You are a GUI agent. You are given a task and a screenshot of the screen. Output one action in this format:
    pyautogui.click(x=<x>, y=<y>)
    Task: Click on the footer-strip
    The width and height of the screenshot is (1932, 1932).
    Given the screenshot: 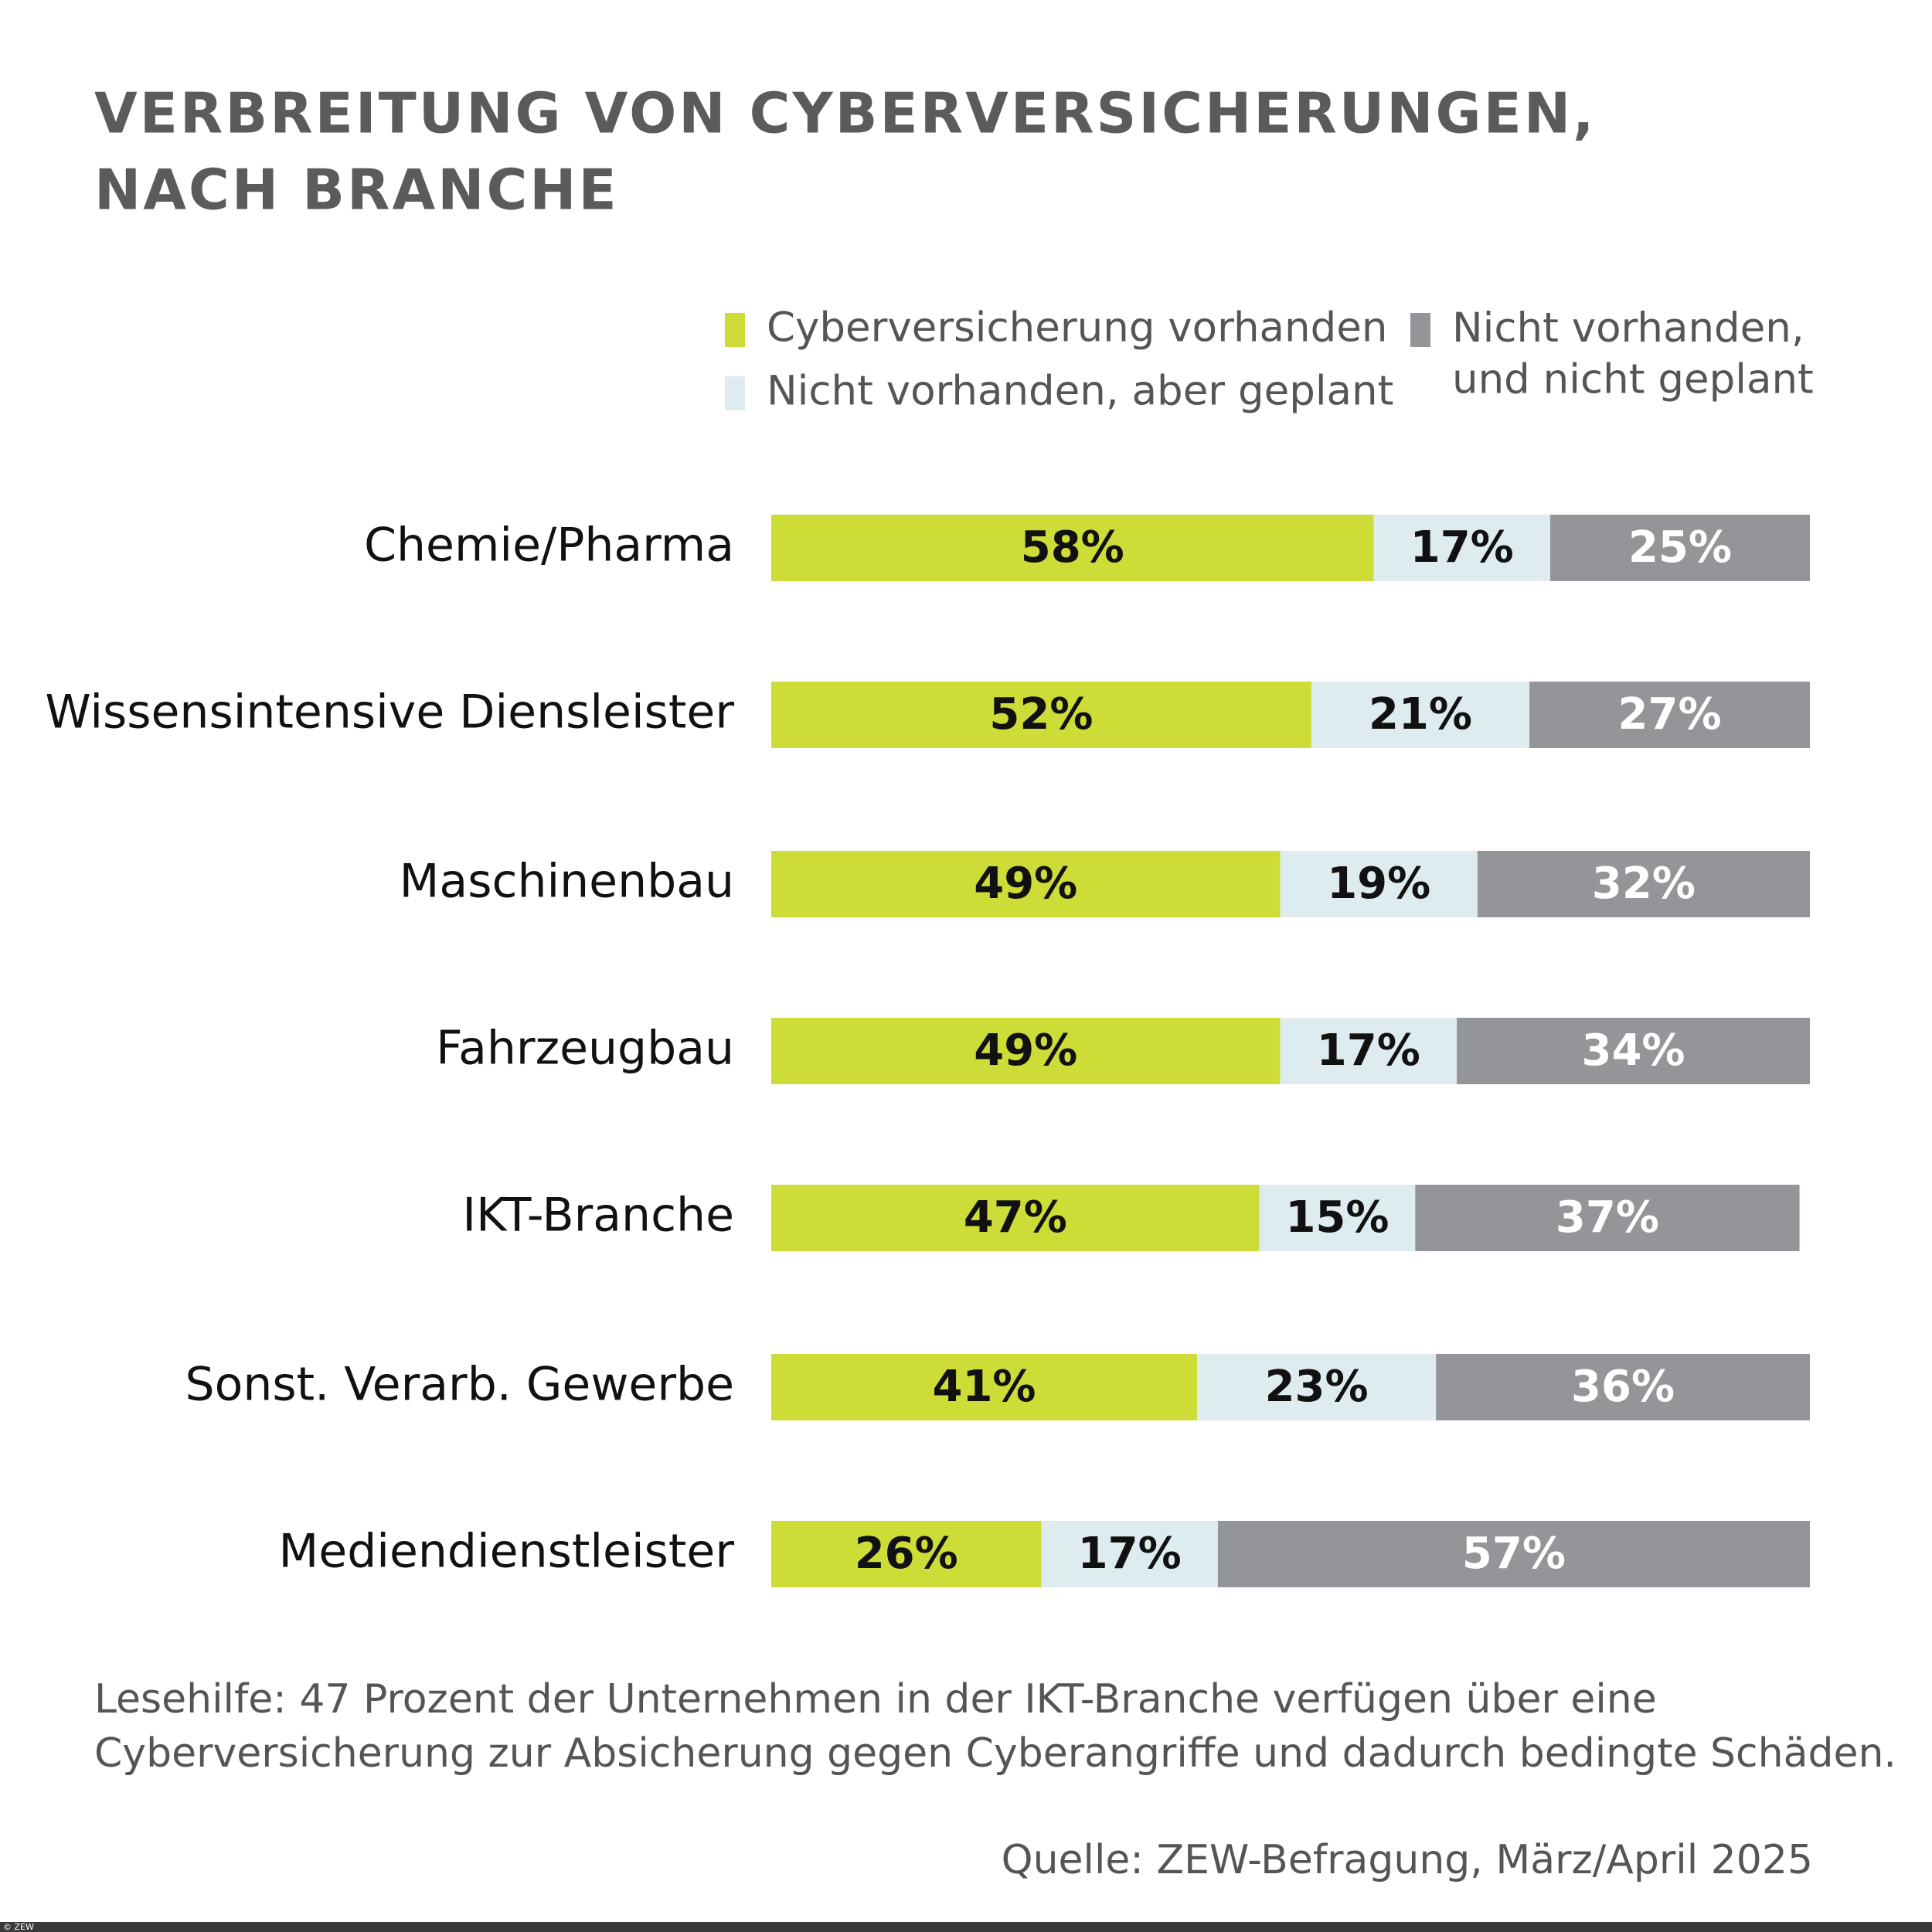 What is the action you would take?
    pyautogui.click(x=966, y=1927)
    